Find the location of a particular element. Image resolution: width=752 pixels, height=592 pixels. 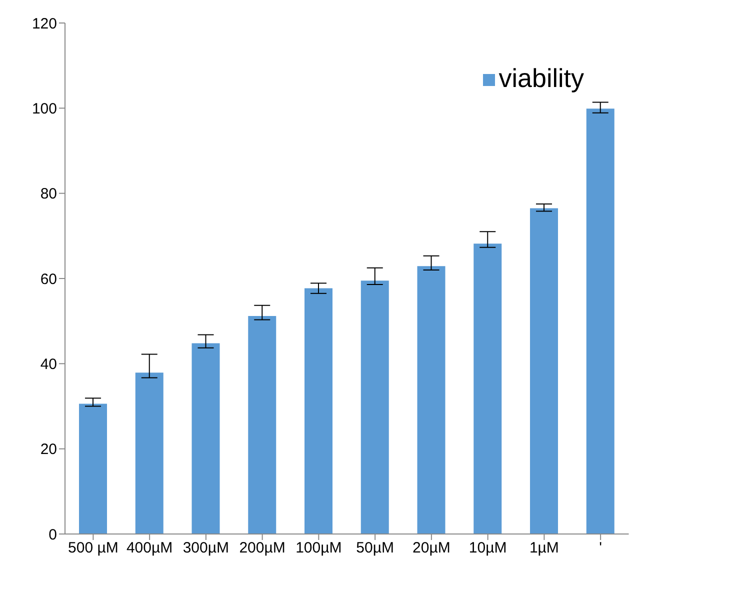

x-tick-label: ' is located at coordinates (600, 548).